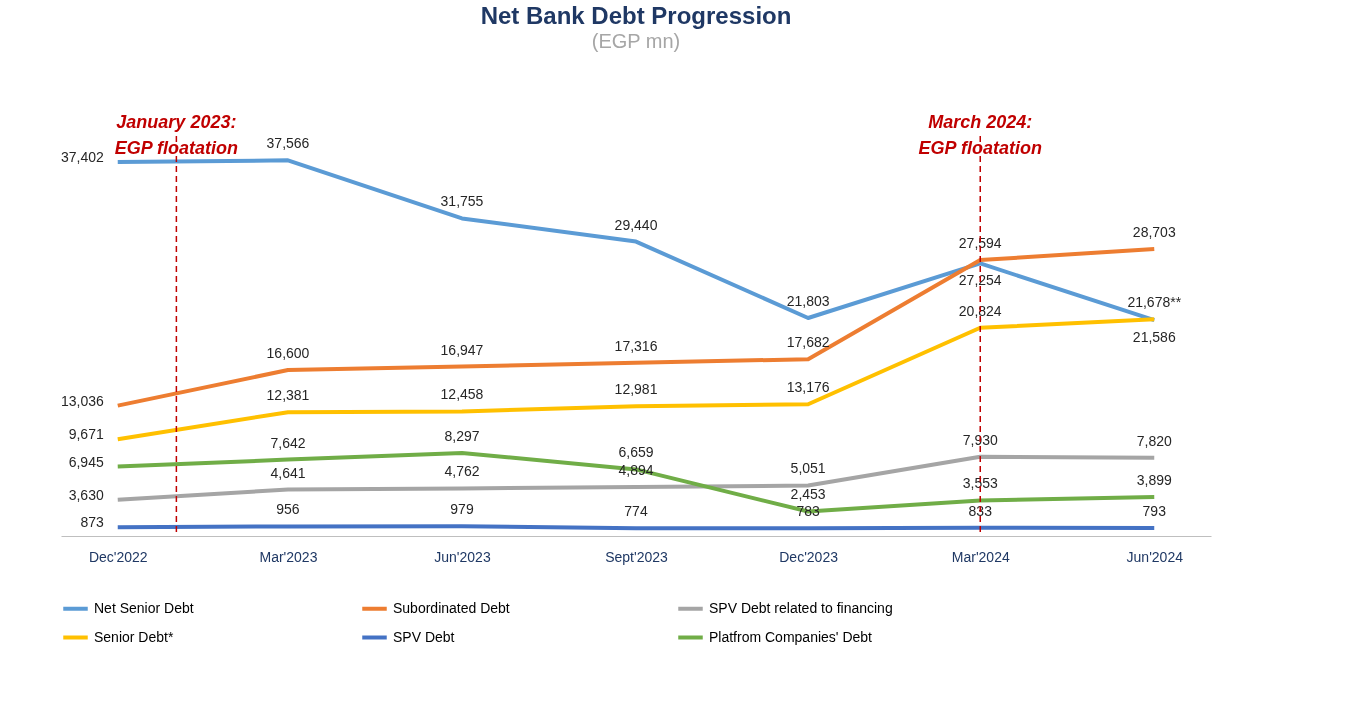 This screenshot has width=1370, height=711. Describe the element at coordinates (808, 387) in the screenshot. I see `data-label: 13,176` at that location.